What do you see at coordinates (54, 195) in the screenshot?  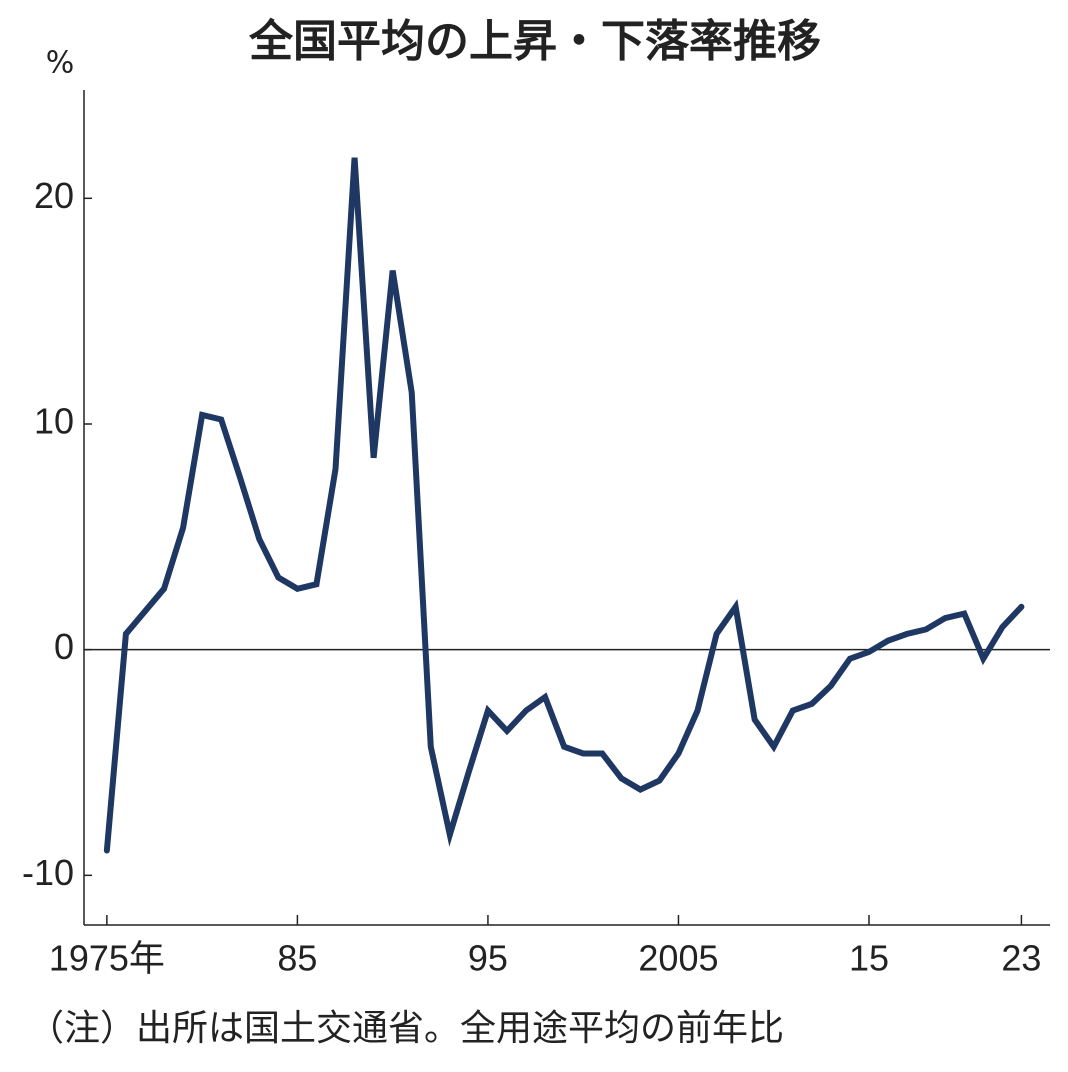 I see `y-tick-label: 20` at bounding box center [54, 195].